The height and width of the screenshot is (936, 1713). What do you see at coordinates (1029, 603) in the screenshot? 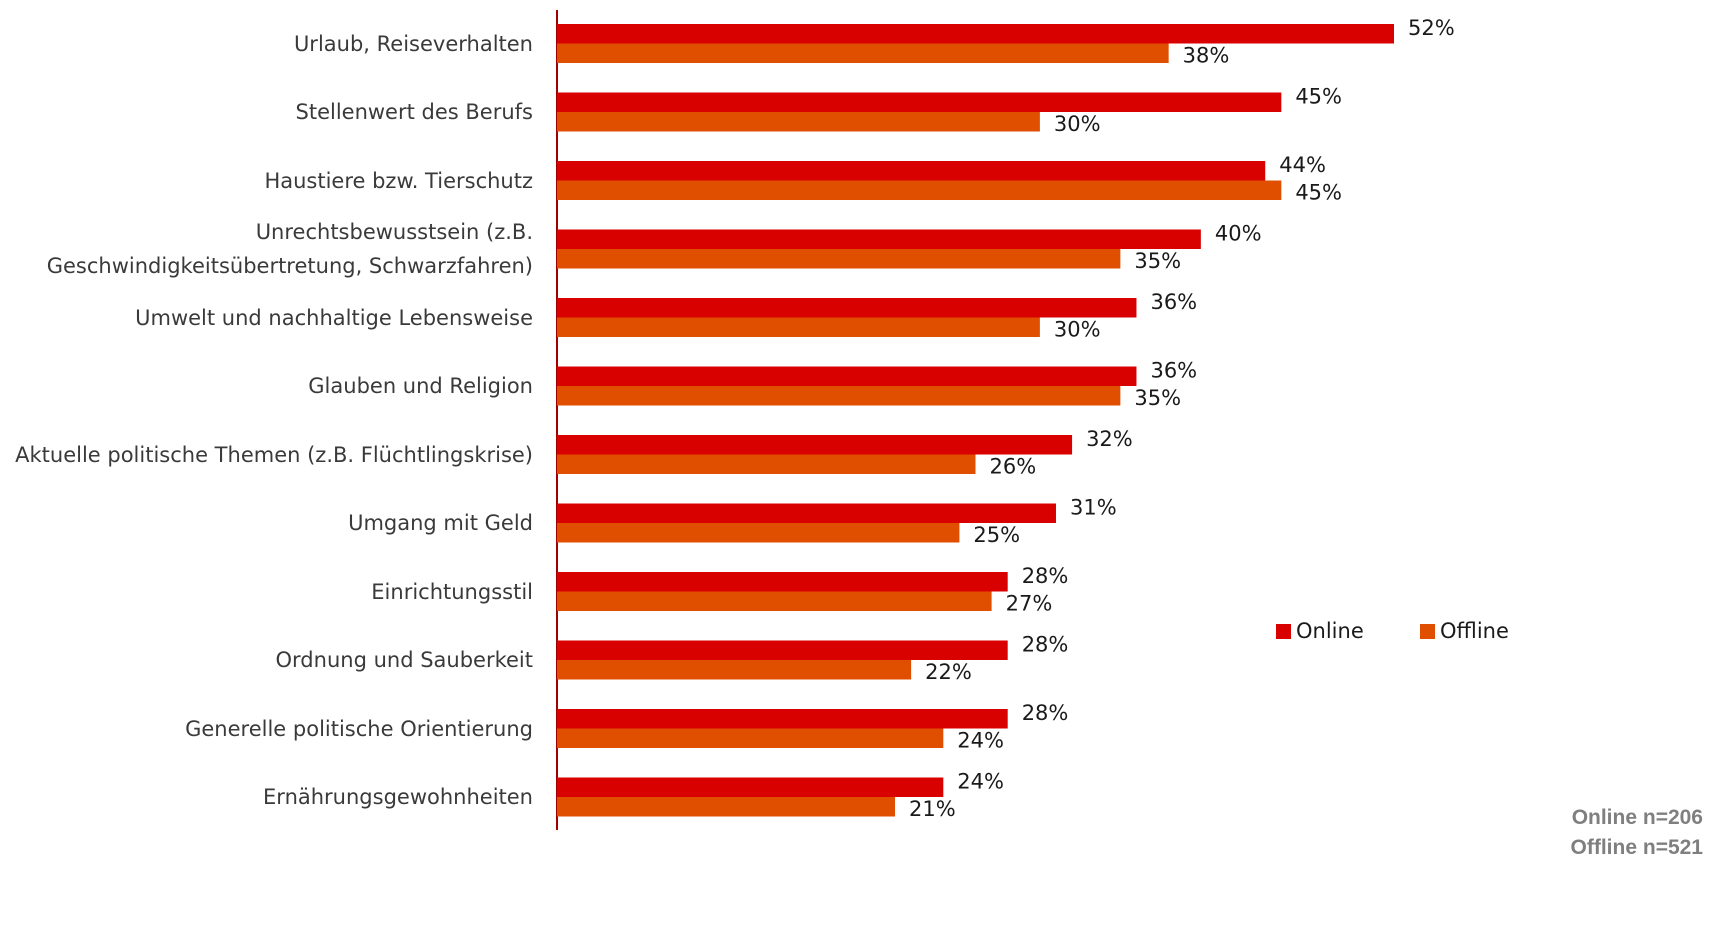
I see `value-label: 27%` at bounding box center [1029, 603].